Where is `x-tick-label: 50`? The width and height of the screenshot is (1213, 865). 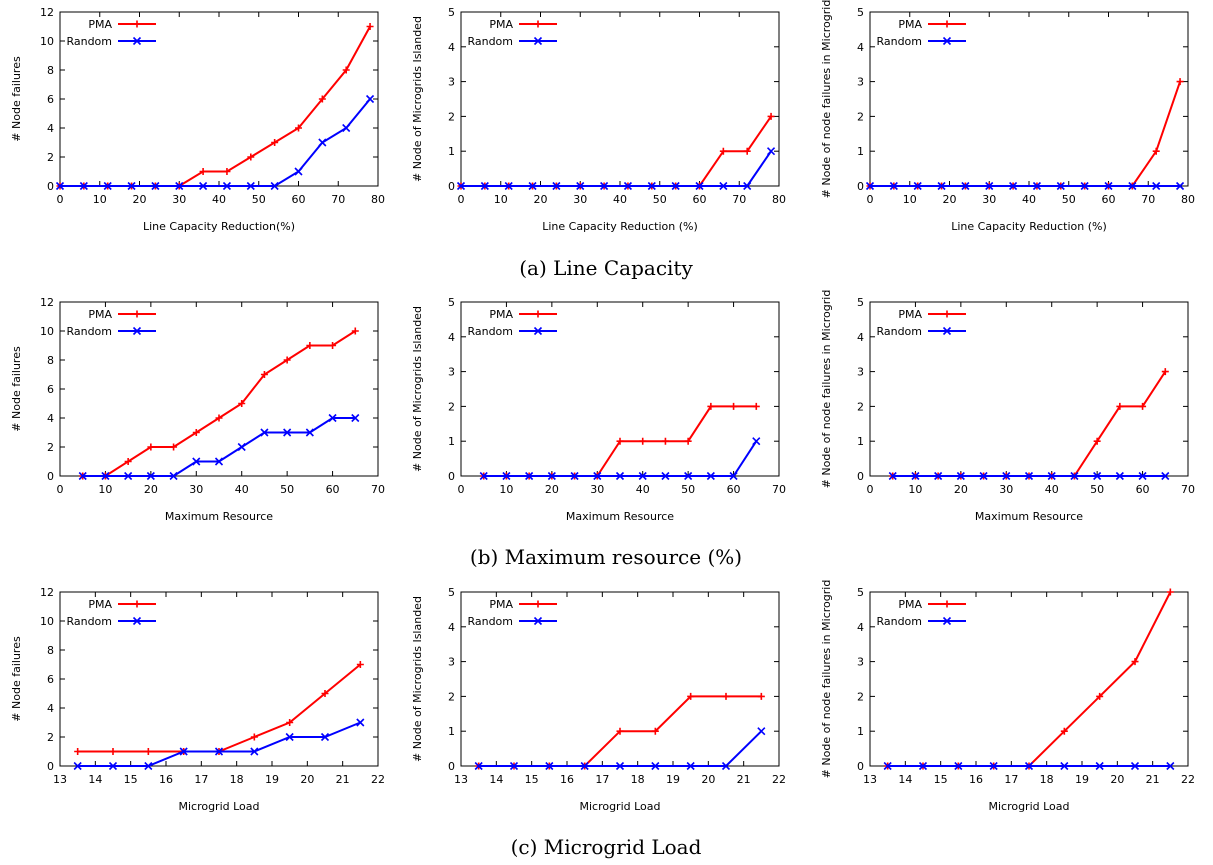
x-tick-label: 50 is located at coordinates (688, 489).